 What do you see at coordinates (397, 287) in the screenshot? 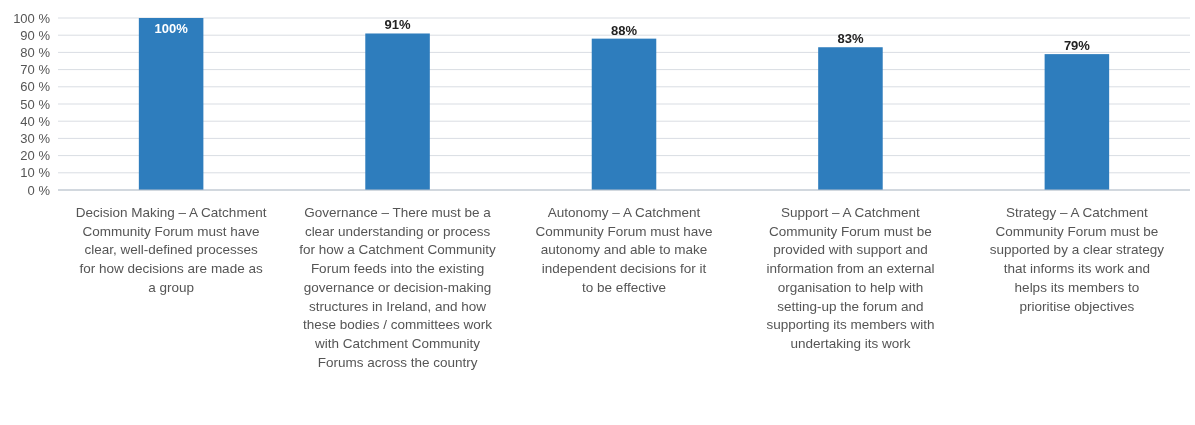
I see `category-label: Governance – There must be a clear understanding or process for how a Catchment Community Forum feeds into the existing governance or decision-making structures in Ireland, and how these bodies / committees work with Catchment Community Forums across the country` at bounding box center [397, 287].